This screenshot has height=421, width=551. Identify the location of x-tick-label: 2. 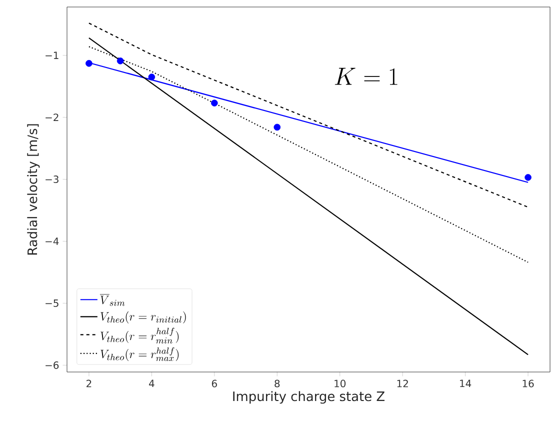
(89, 384).